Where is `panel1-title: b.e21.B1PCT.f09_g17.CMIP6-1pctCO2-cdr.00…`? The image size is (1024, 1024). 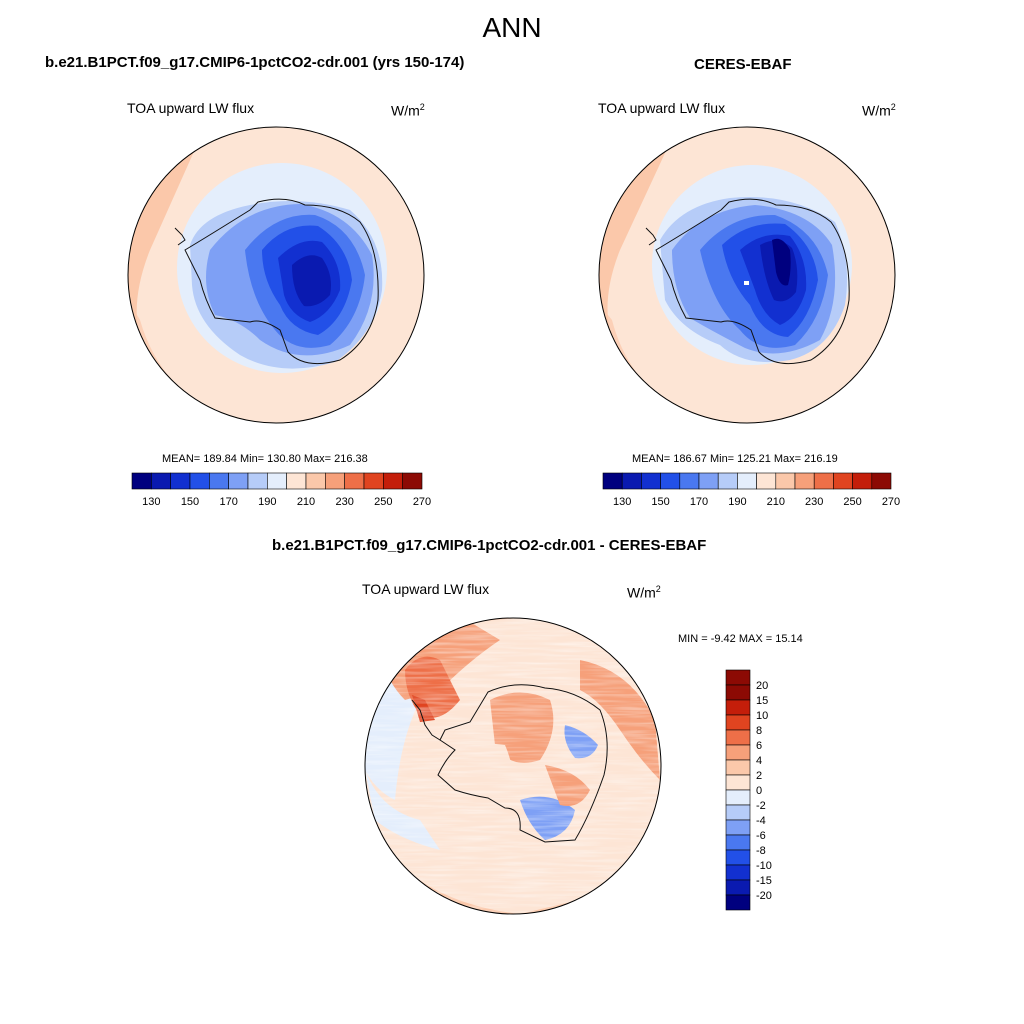 panel1-title: b.e21.B1PCT.f09_g17.CMIP6-1pctCO2-cdr.00… is located at coordinates (255, 62).